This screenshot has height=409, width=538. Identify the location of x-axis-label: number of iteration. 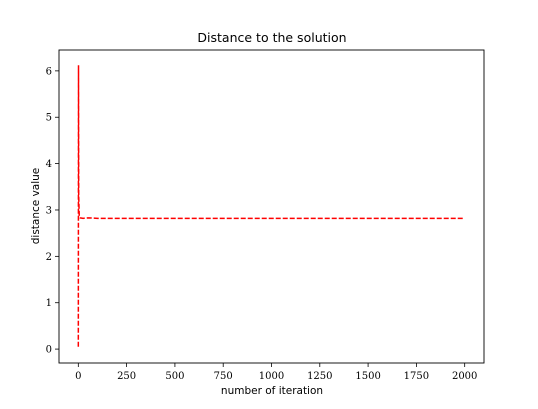
(272, 391).